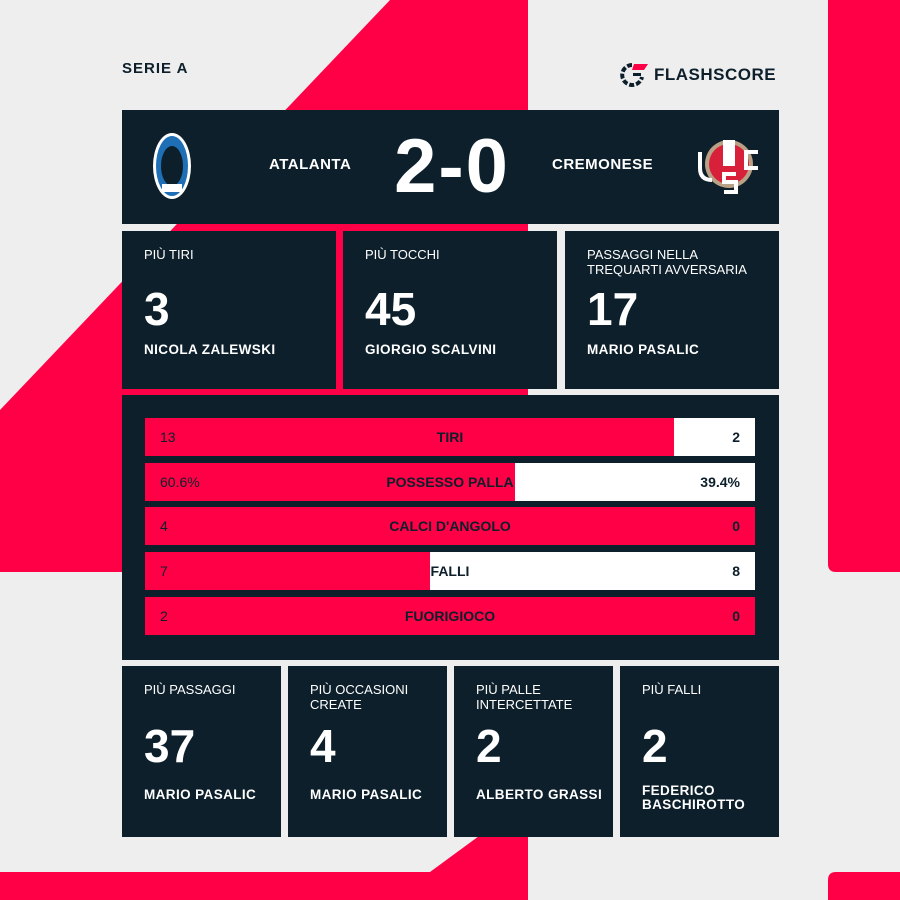 Image resolution: width=900 pixels, height=900 pixels. What do you see at coordinates (164, 526) in the screenshot?
I see `home-value: 4` at bounding box center [164, 526].